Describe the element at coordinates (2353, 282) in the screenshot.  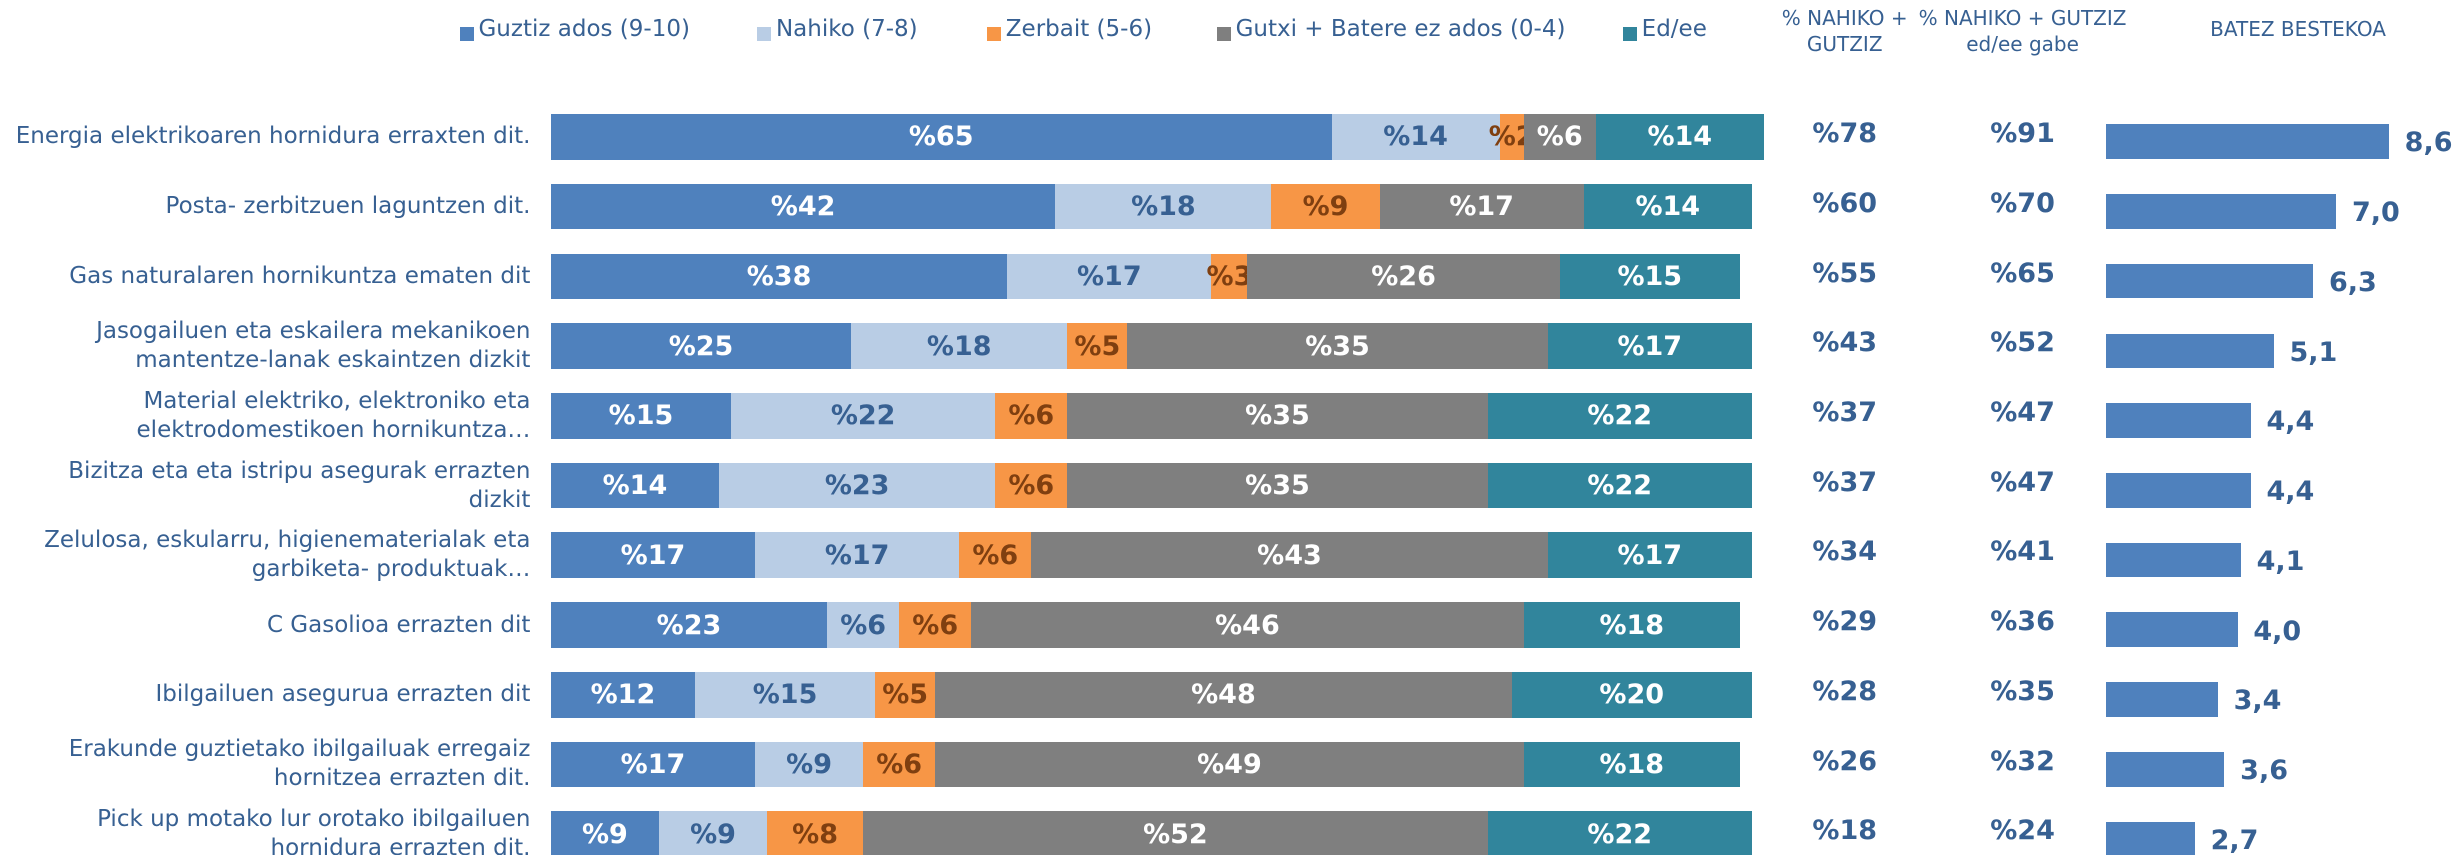
I see `mean-label: 6,3` at that location.